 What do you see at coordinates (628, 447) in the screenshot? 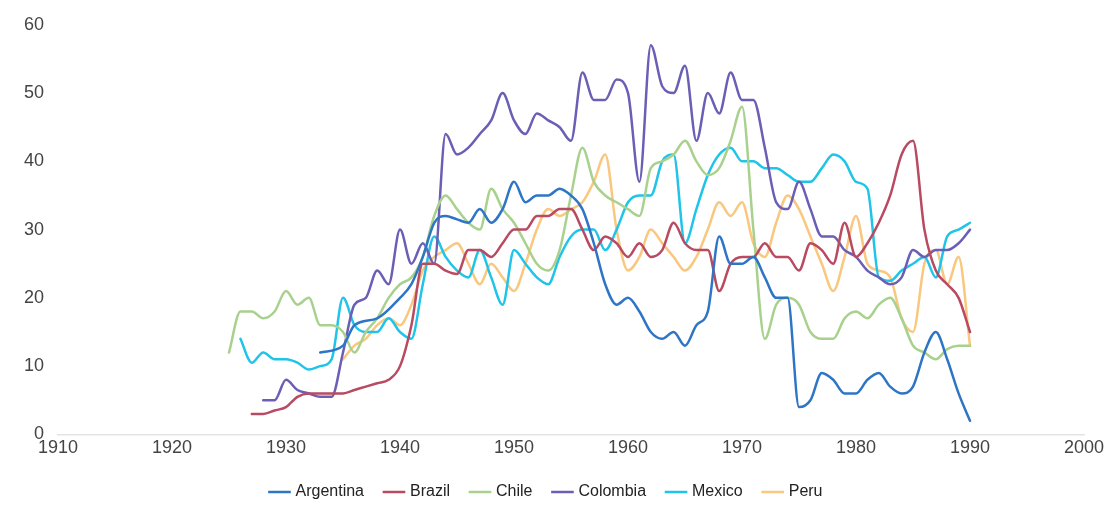
I see `x-tick-label: 1960` at bounding box center [628, 447].